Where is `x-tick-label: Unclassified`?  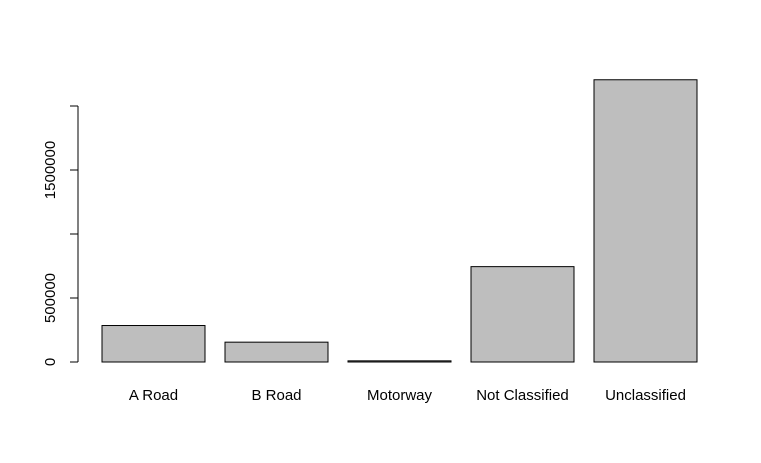 x-tick-label: Unclassified is located at coordinates (645, 395).